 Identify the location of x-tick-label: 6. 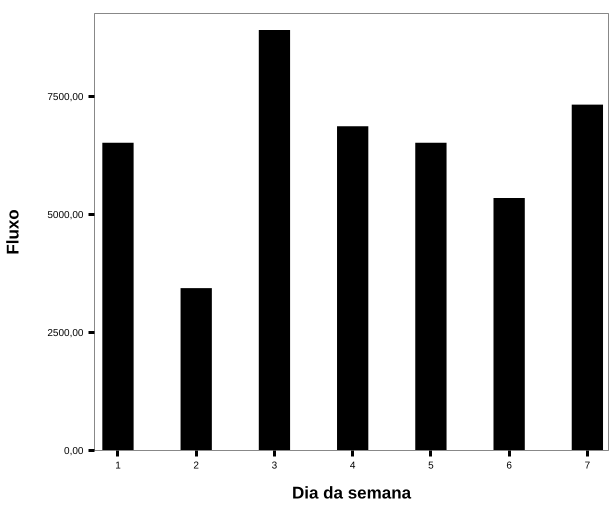
(509, 466).